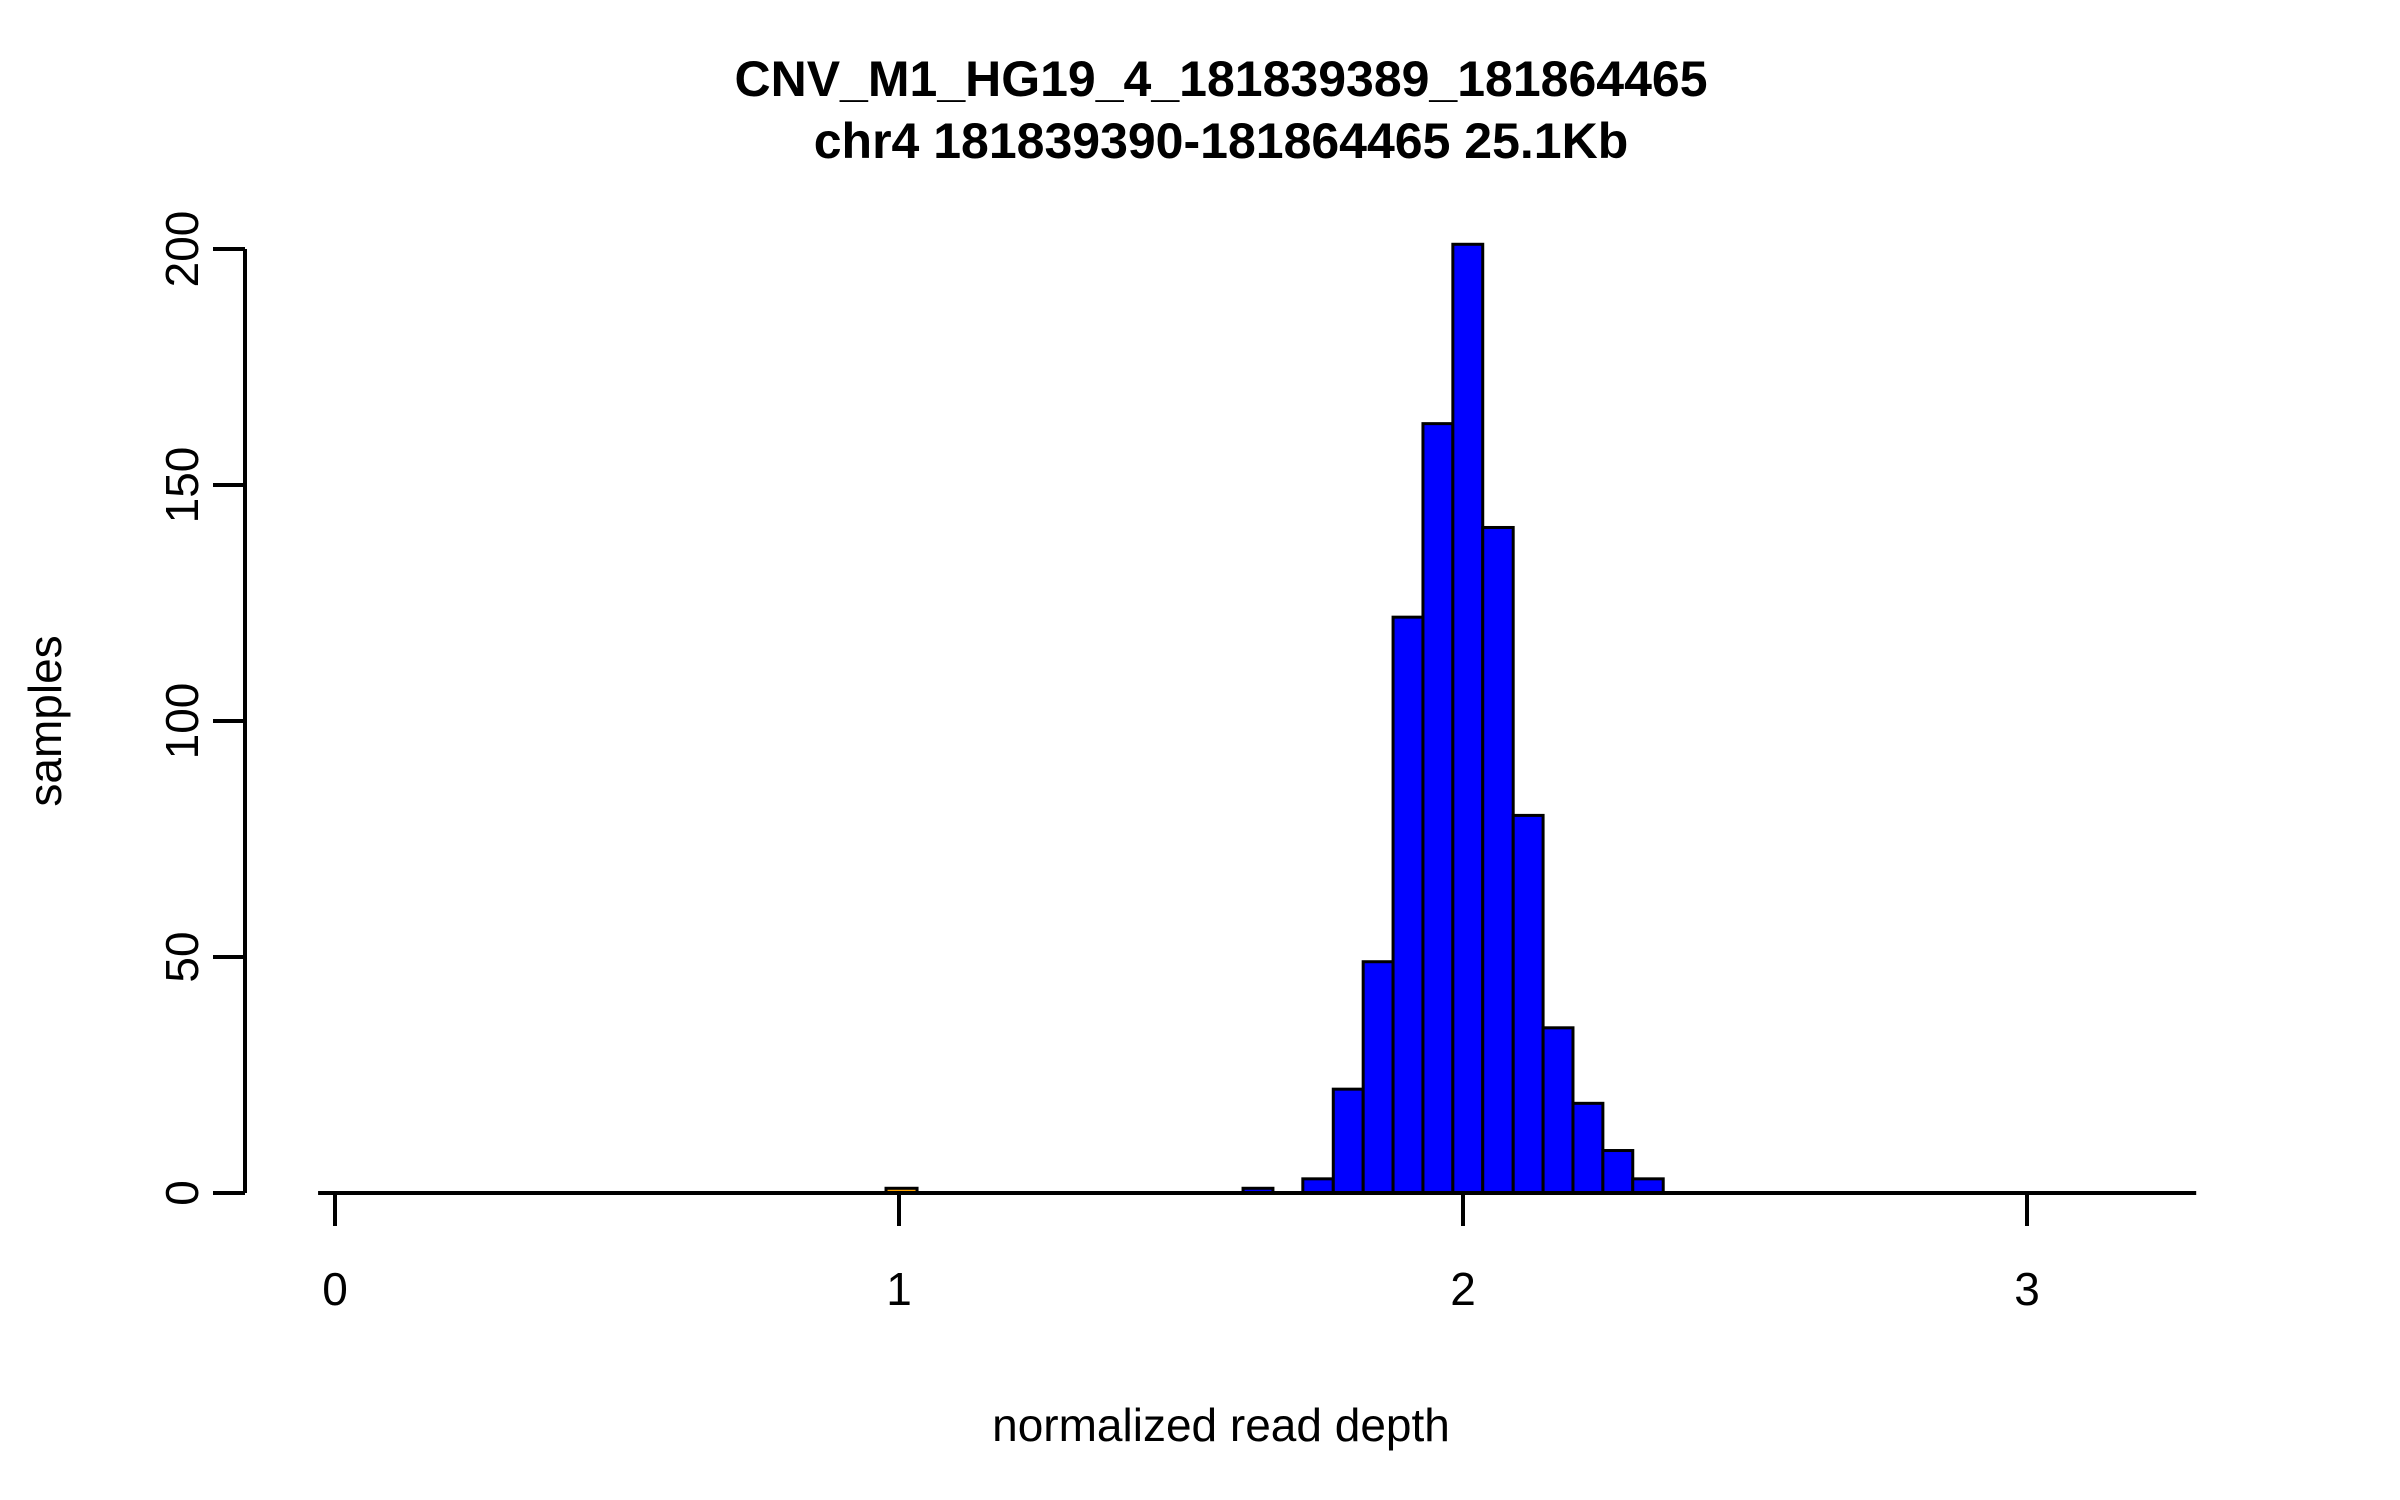  Describe the element at coordinates (1220, 79) in the screenshot. I see `chart-title: CNV_M1_HG19_4_181839389_181864465` at that location.